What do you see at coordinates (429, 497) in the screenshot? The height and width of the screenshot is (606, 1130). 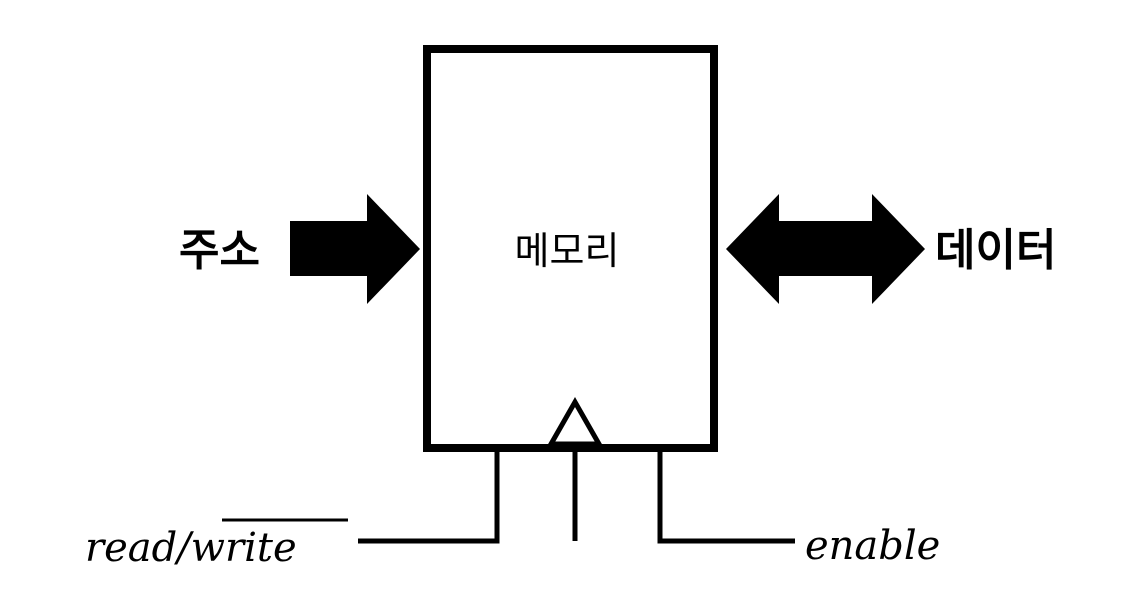 I see `read-write-line` at bounding box center [429, 497].